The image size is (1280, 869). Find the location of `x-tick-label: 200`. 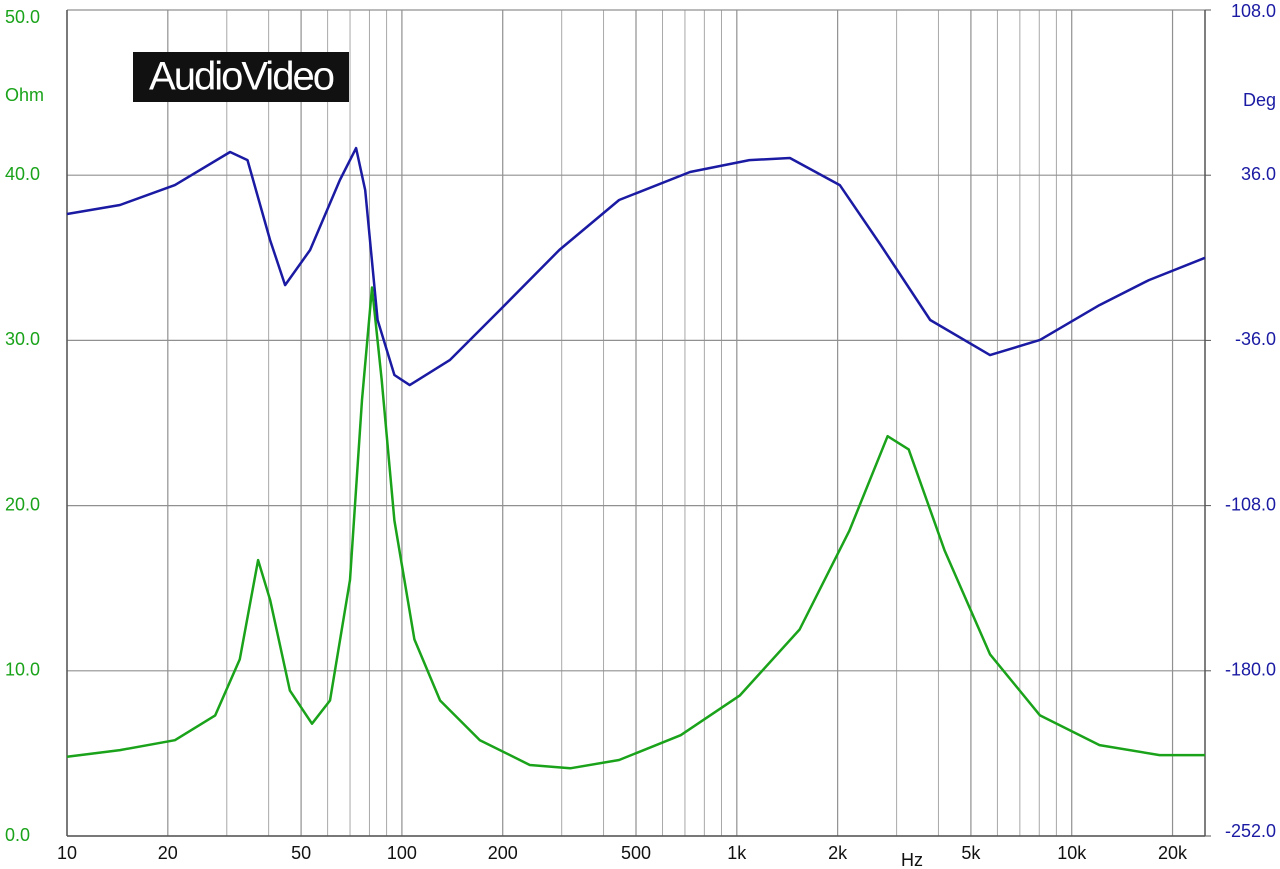

x-tick-label: 200 is located at coordinates (503, 853).